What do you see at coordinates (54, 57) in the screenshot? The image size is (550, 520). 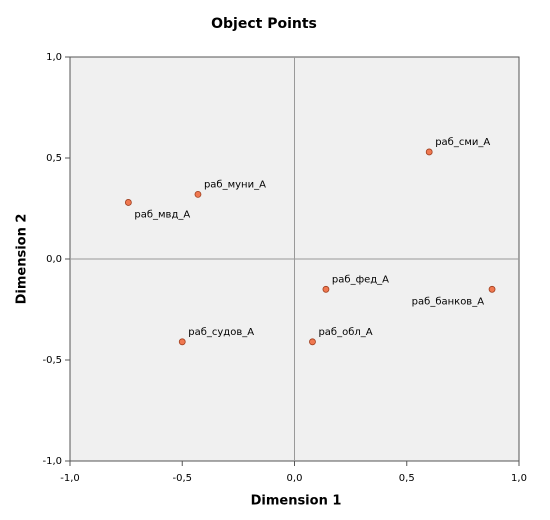 I see `y-tick-label: 1,0` at bounding box center [54, 57].